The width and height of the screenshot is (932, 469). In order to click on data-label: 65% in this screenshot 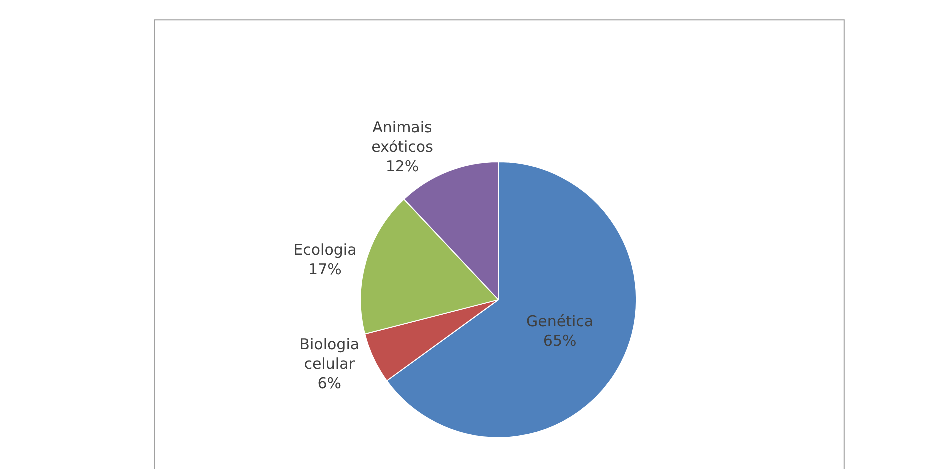, I will do `click(560, 341)`.